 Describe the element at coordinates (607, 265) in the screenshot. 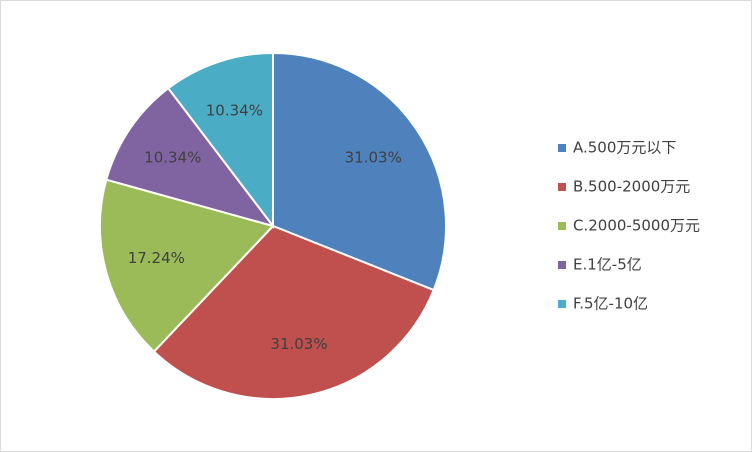

I see `legend-label: E.1亿-5亿` at that location.